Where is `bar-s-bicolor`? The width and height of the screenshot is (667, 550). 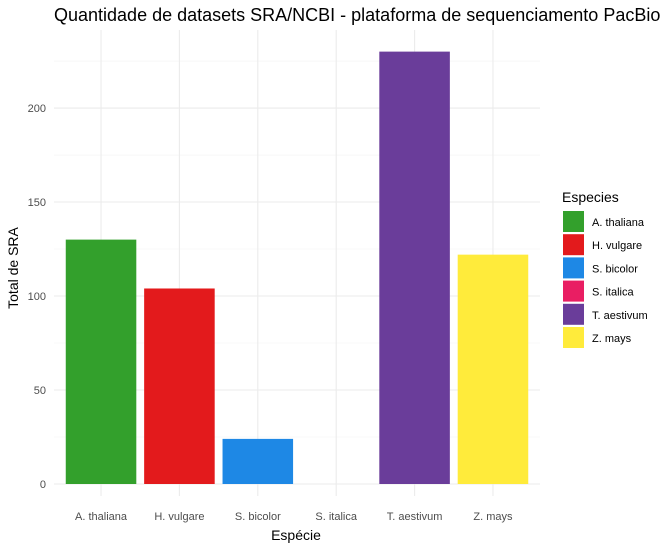
bar-s-bicolor is located at coordinates (258, 461).